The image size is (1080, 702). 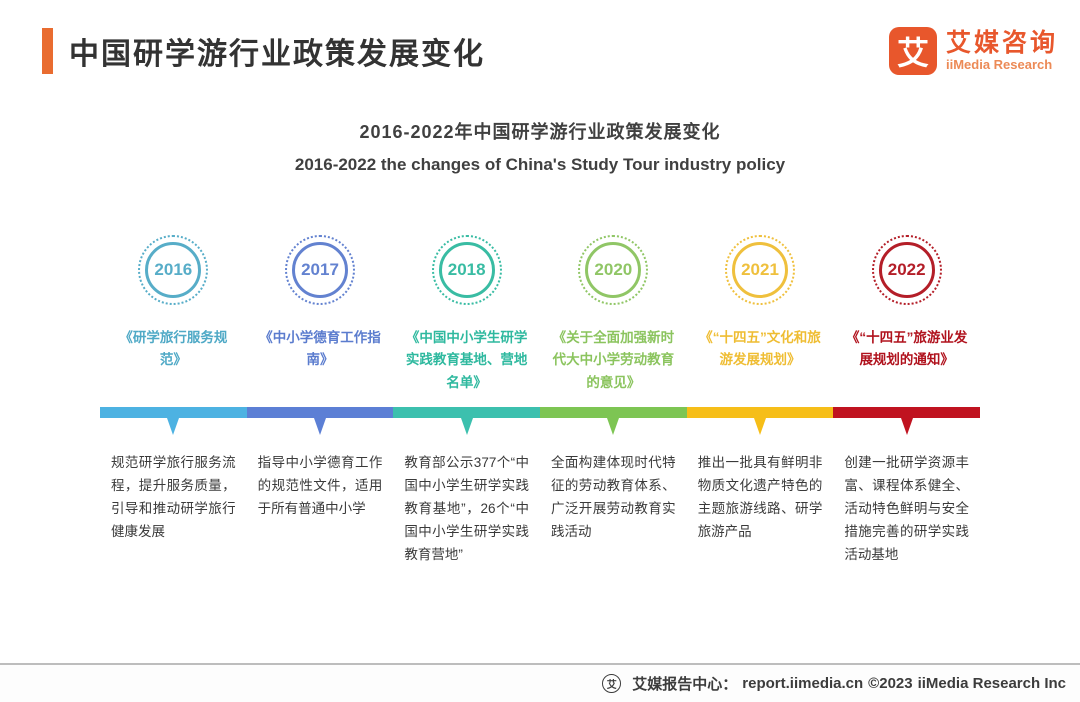 I want to click on year-ring: 2018, so click(x=466, y=270).